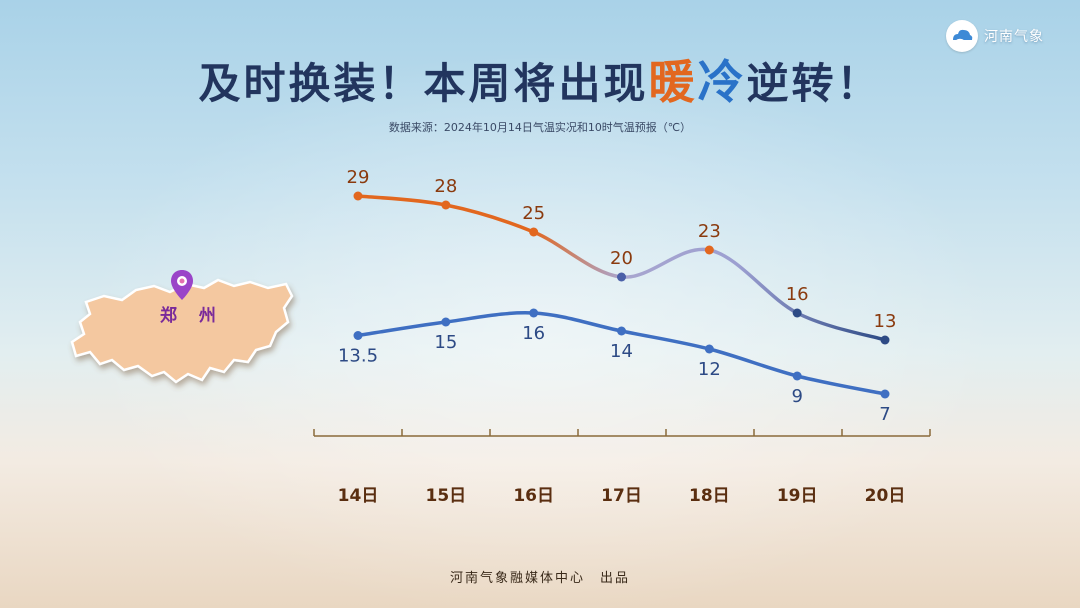 This screenshot has height=608, width=1080. I want to click on data-label-lower: 12, so click(709, 369).